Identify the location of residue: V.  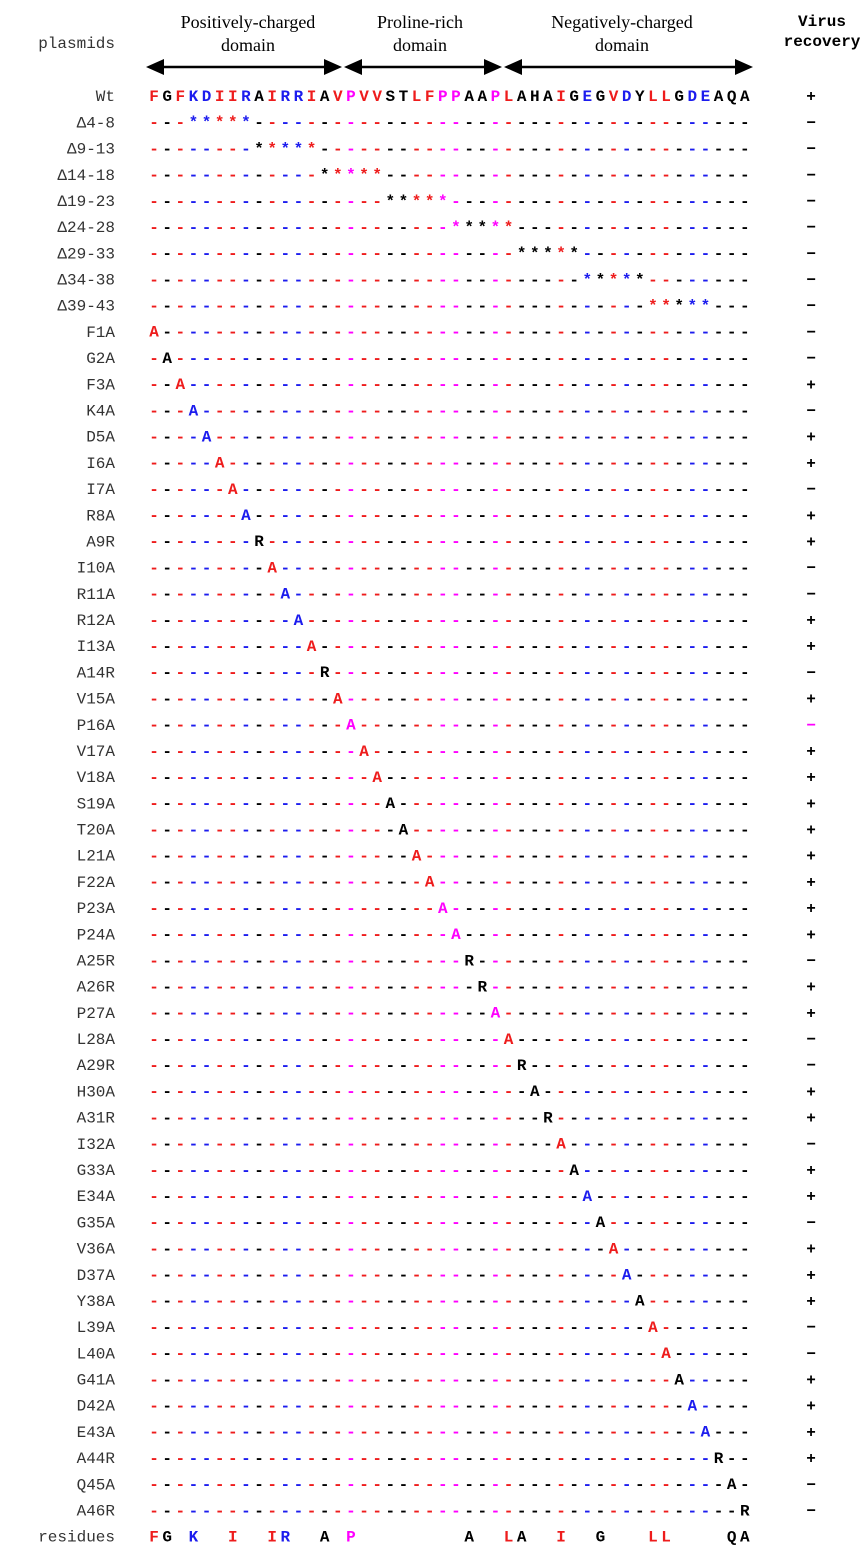
(614, 97).